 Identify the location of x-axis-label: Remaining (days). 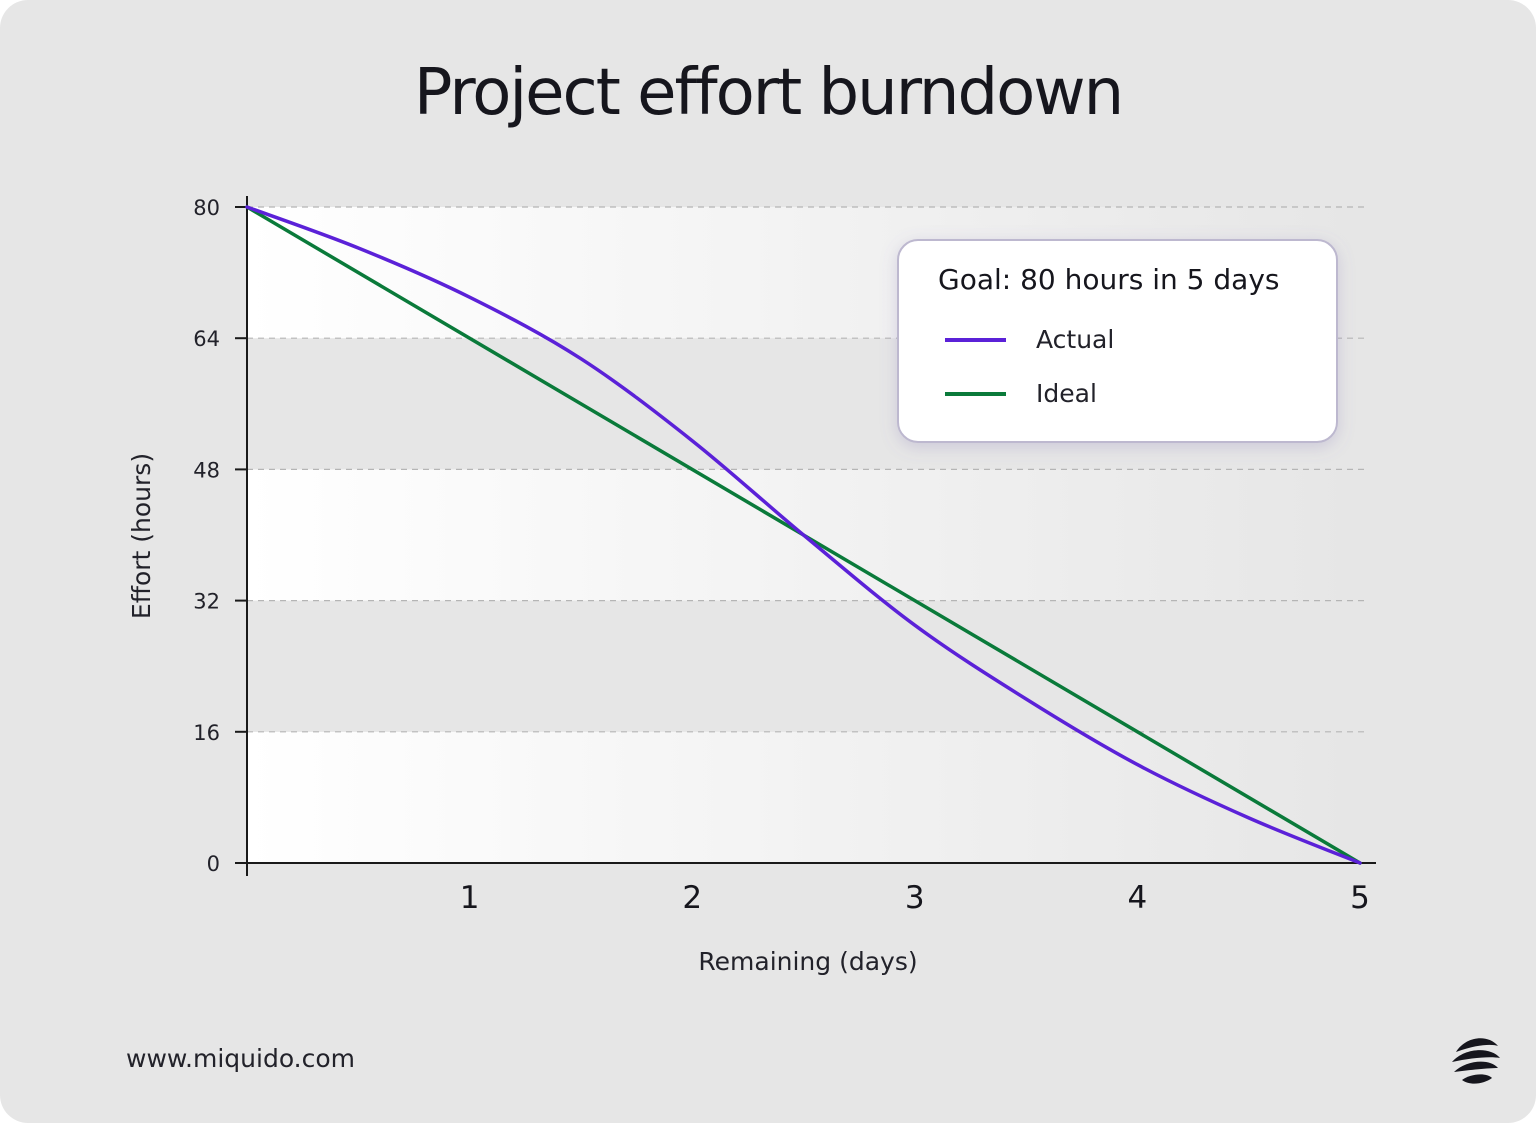
(807, 961).